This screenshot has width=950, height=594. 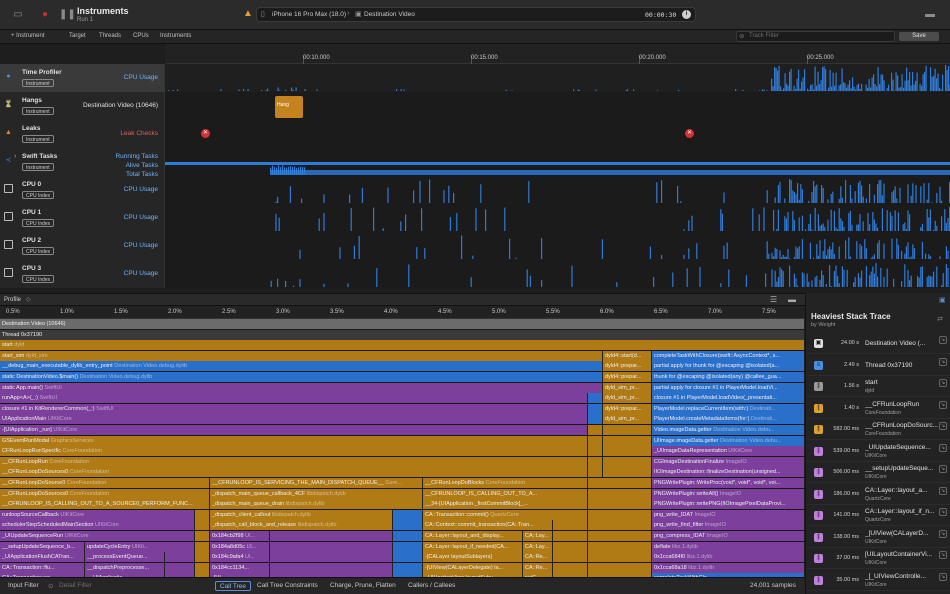 I want to click on sidebar-toggle-icon: ▭, so click(x=18, y=14).